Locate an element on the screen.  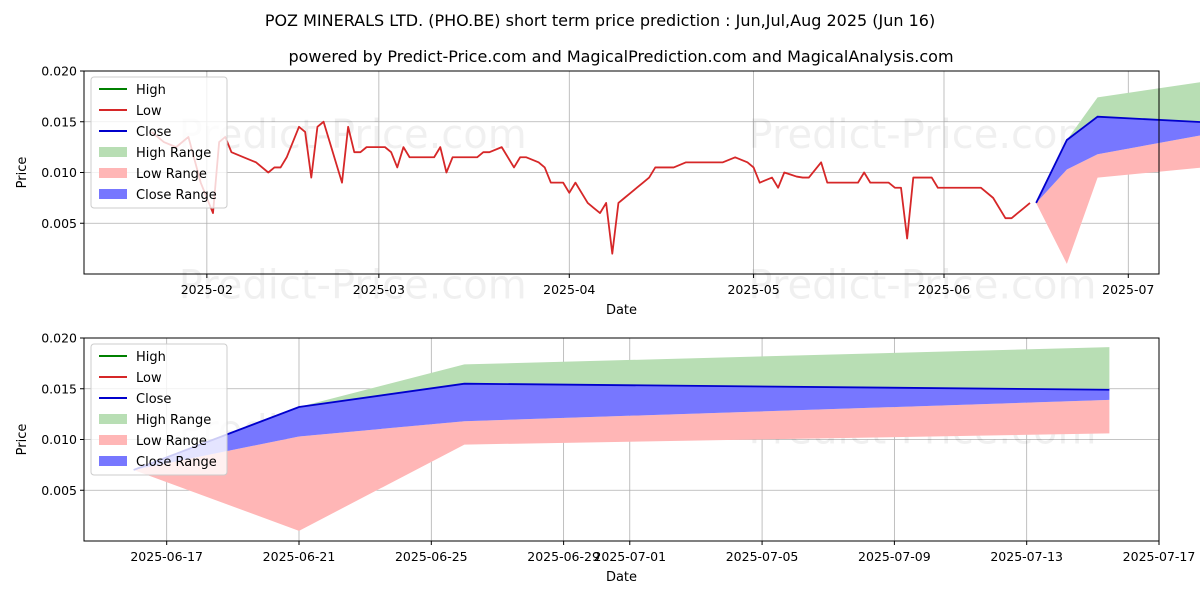
x-tick-label: 2025-05 is located at coordinates (753, 289).